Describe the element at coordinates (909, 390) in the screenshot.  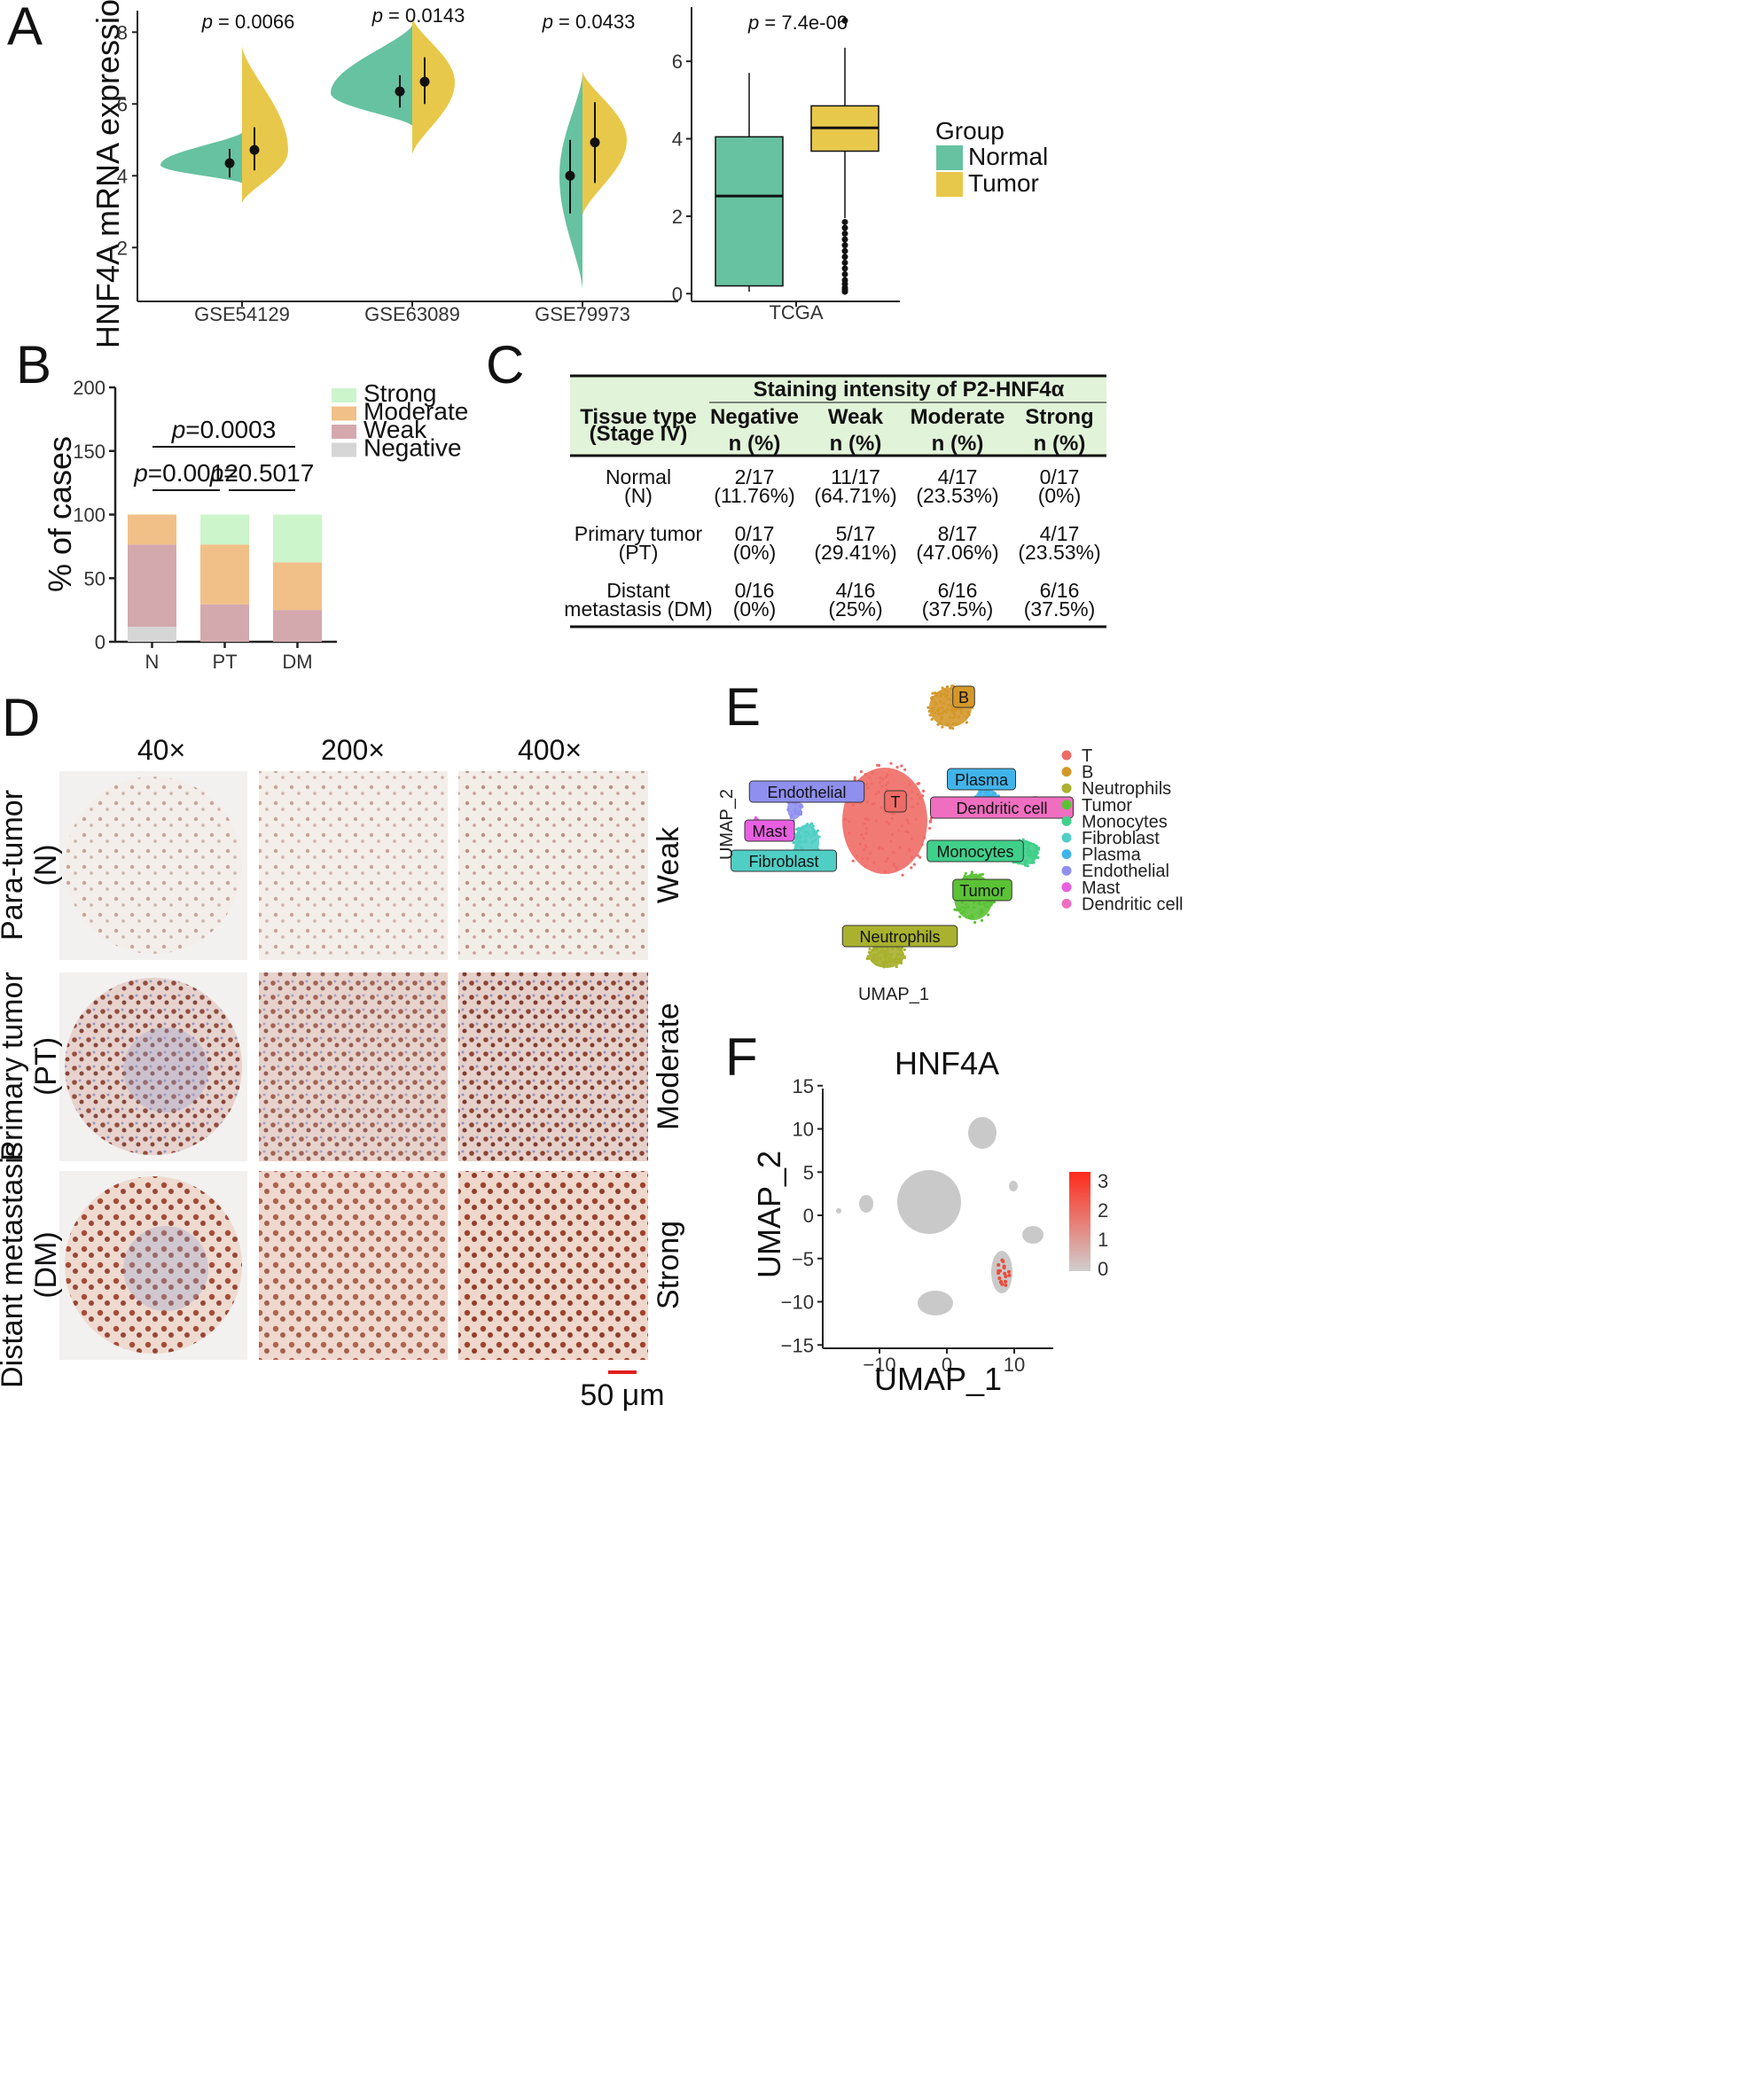
I see `table-span-header: Staining intensity of P2-HNF4α` at that location.